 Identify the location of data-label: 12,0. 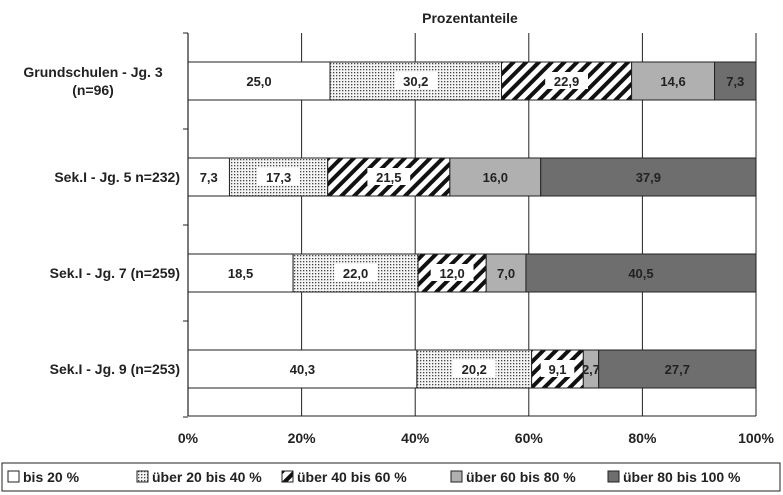
(451, 273).